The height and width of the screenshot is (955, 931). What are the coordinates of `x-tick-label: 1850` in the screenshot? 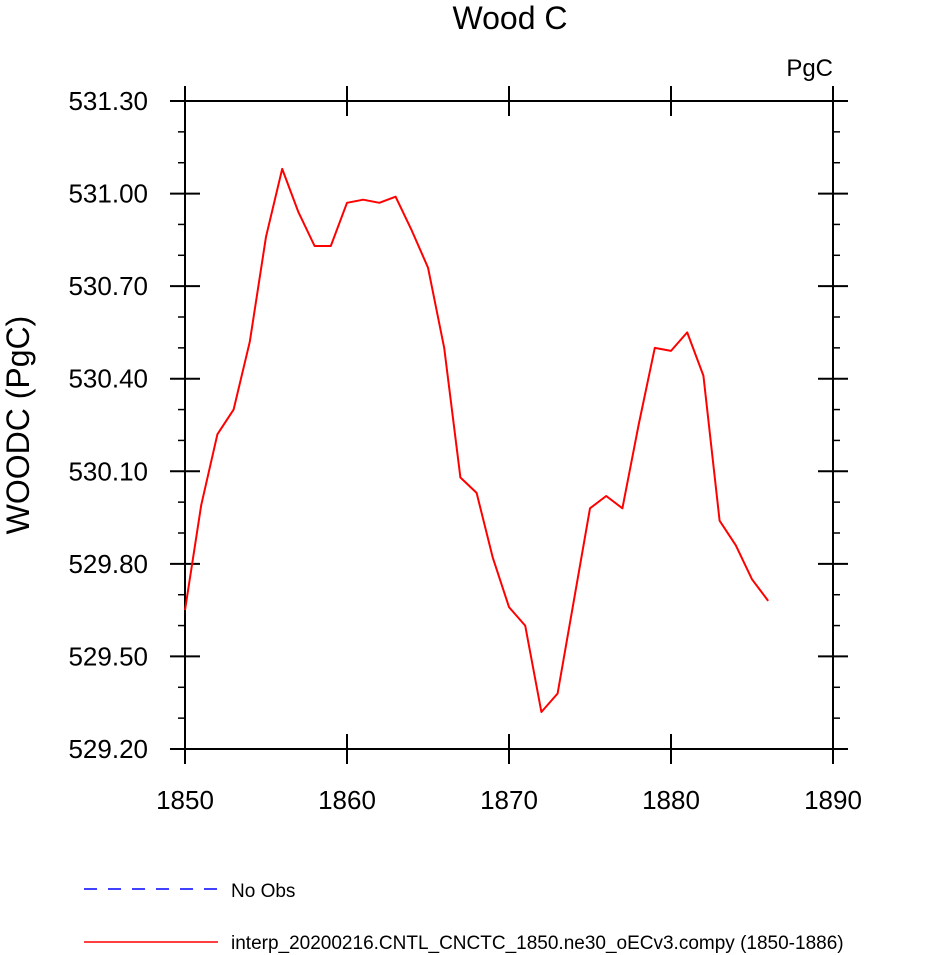 It's located at (185, 800).